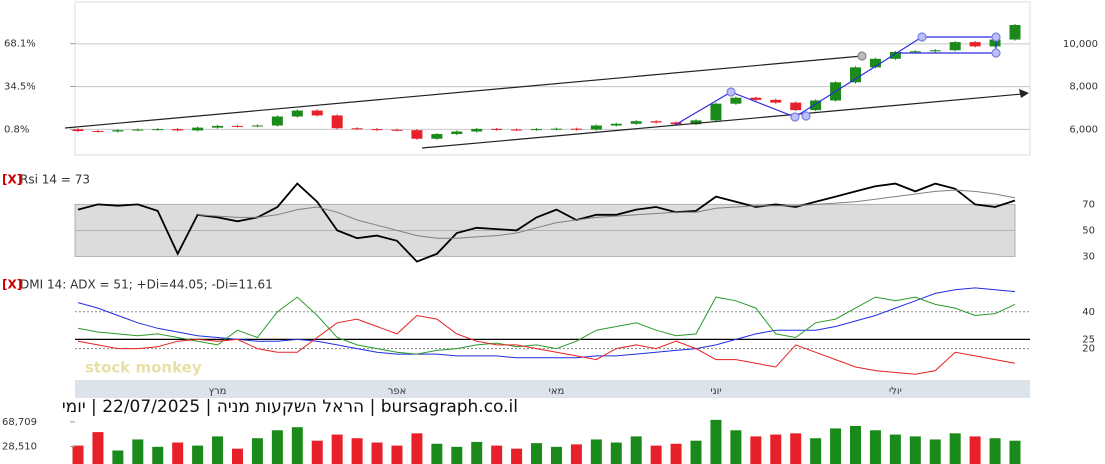  Describe the element at coordinates (1088, 339) in the screenshot. I see `y-tick-label: 25` at that location.